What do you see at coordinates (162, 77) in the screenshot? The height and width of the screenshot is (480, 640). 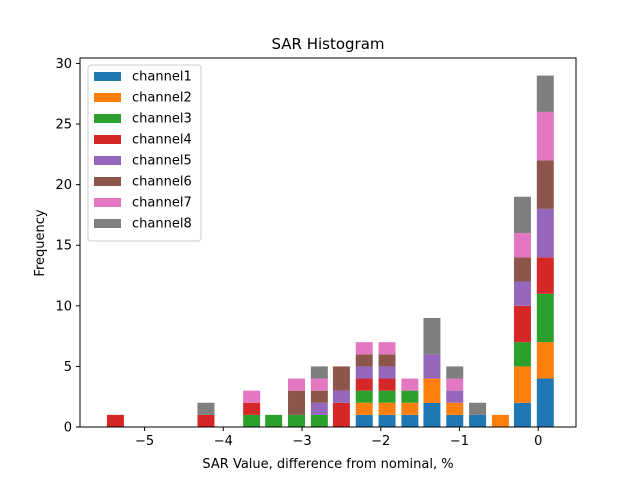 I see `legend-label-channel1: channel1` at bounding box center [162, 77].